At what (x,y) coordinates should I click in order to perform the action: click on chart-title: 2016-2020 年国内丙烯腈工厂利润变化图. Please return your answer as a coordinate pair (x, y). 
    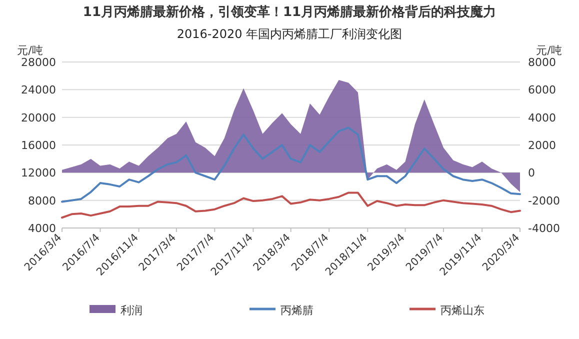
    Looking at the image, I should click on (289, 34).